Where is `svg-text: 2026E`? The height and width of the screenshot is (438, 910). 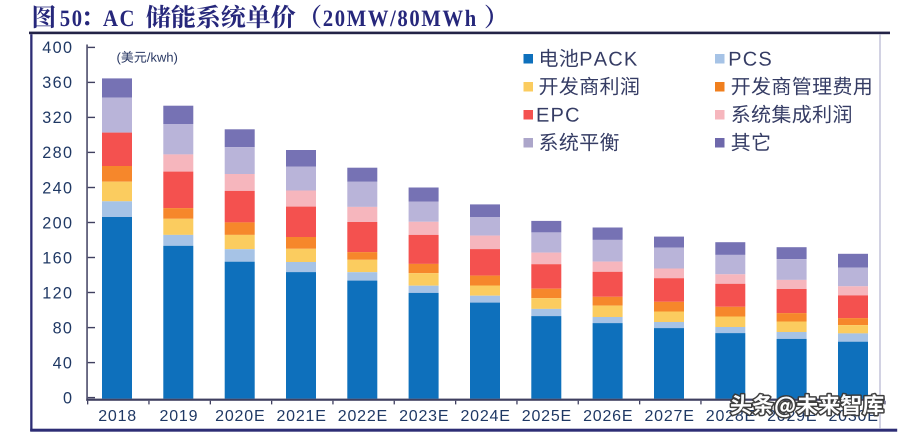 svg-text: 2026E is located at coordinates (608, 416).